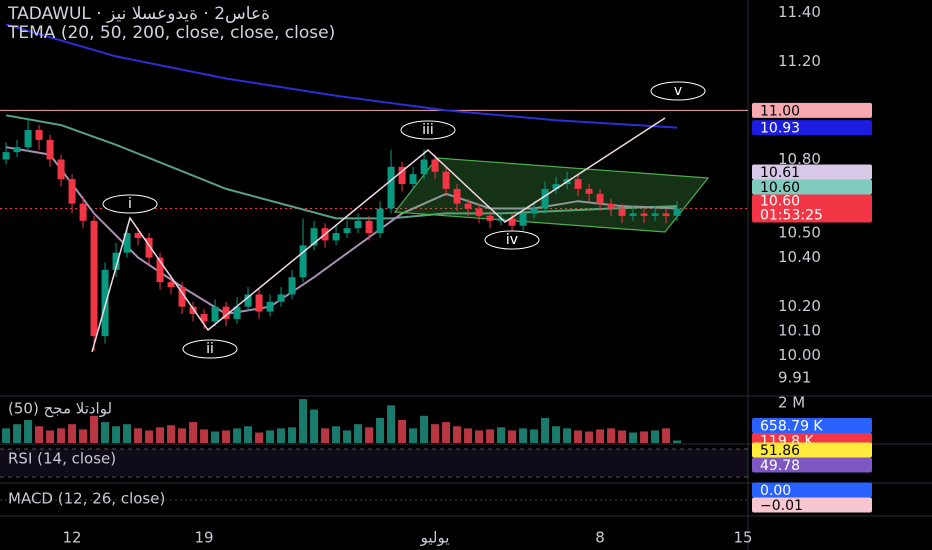  Describe the element at coordinates (204, 538) in the screenshot. I see `x-tick-label: 19` at that location.